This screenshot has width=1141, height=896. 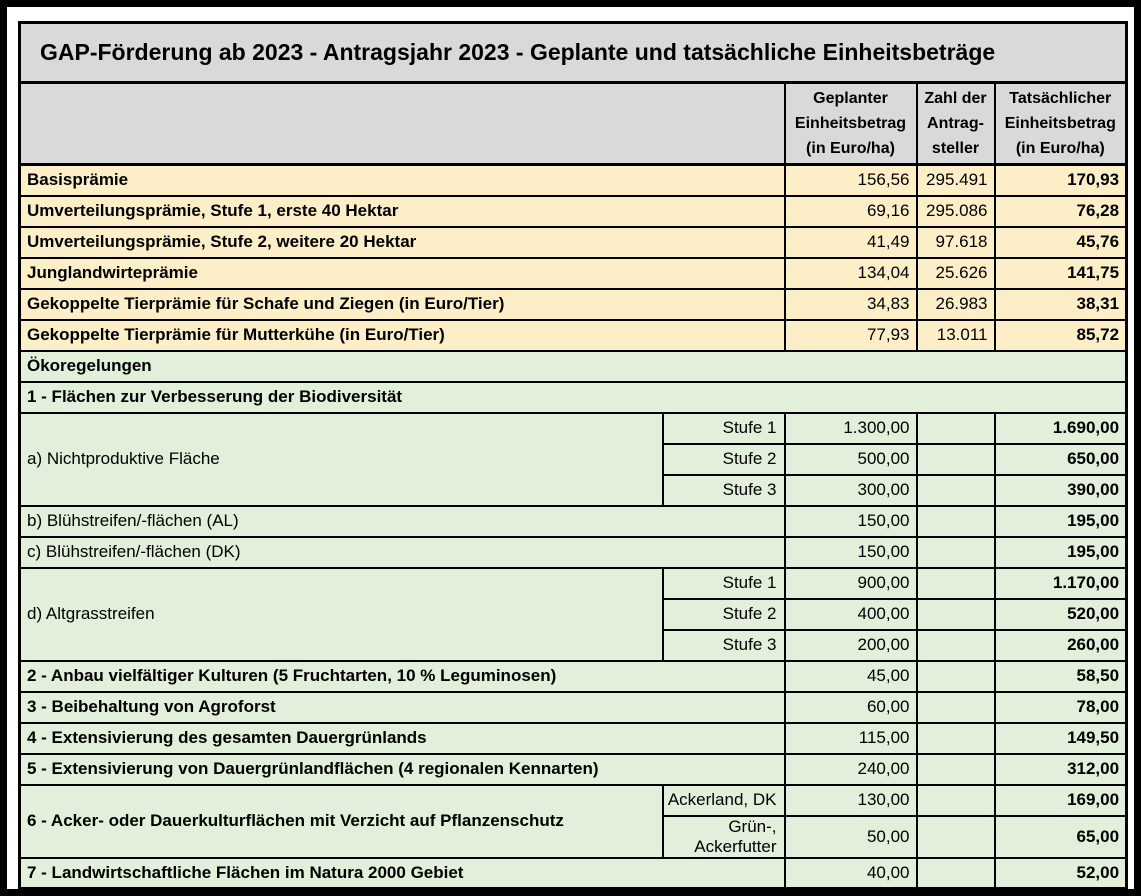 What do you see at coordinates (850, 490) in the screenshot?
I see `planned-value: 300,00` at bounding box center [850, 490].